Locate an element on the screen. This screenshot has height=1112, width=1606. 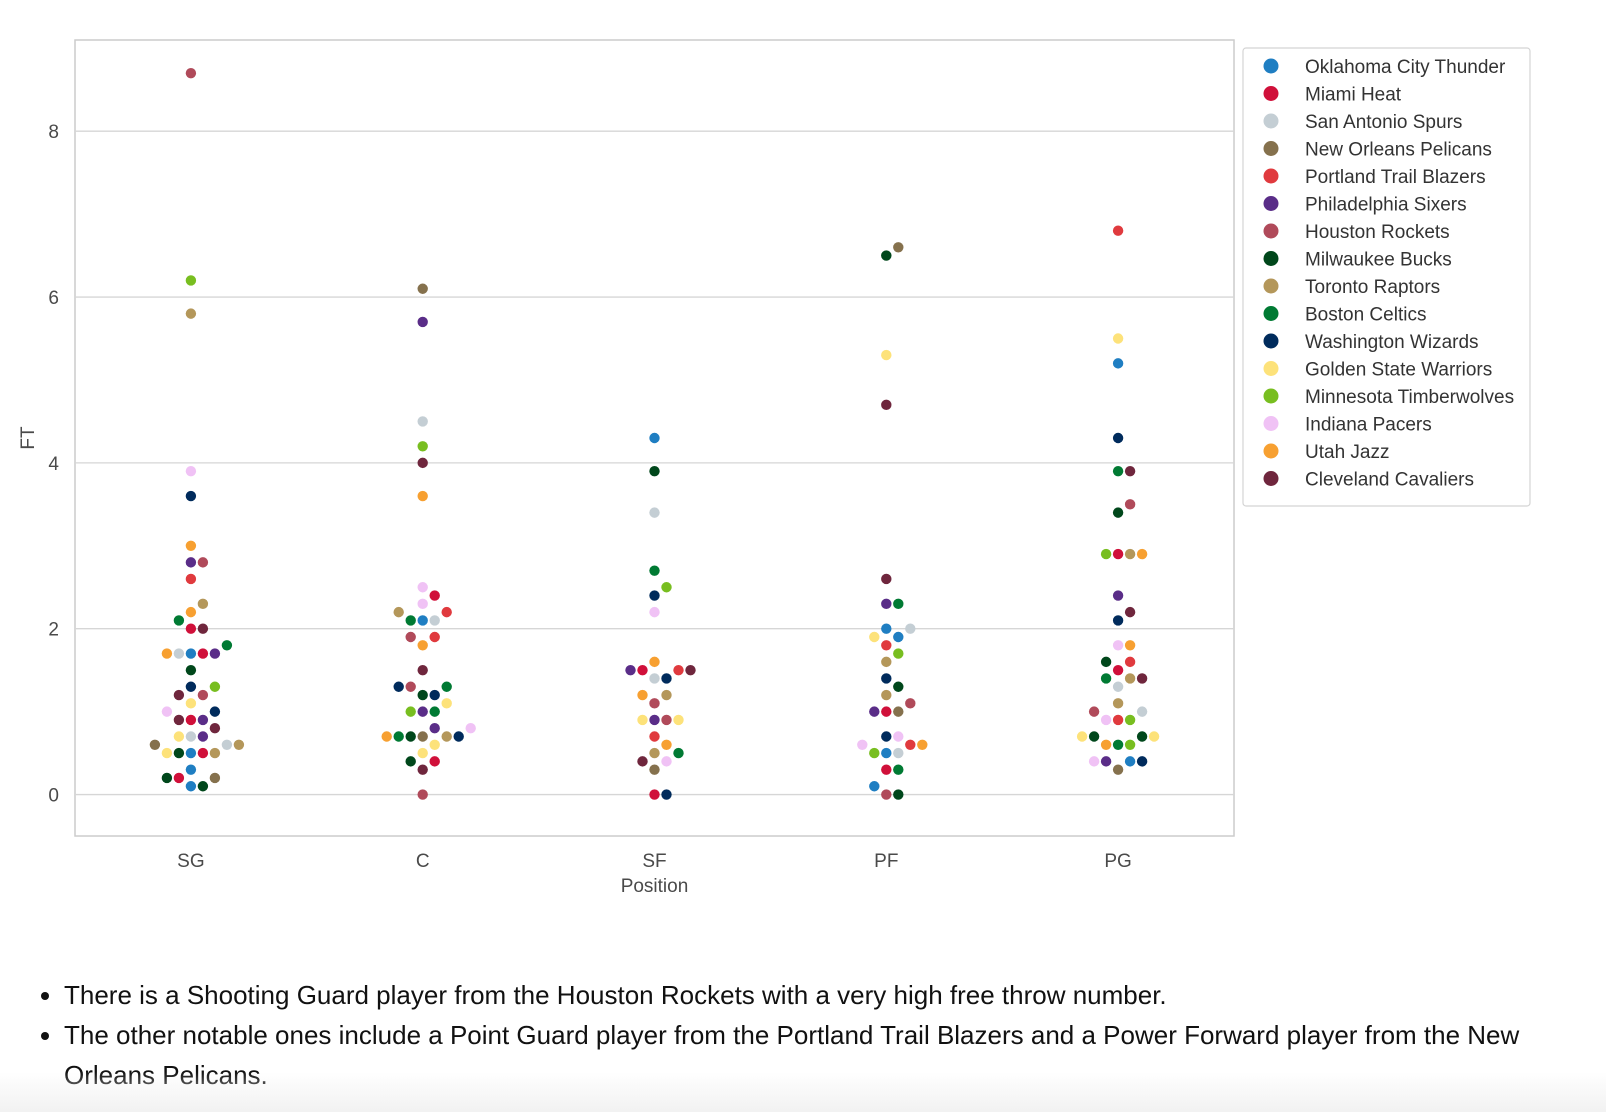
legend-label: Miami Heat is located at coordinates (1353, 95).